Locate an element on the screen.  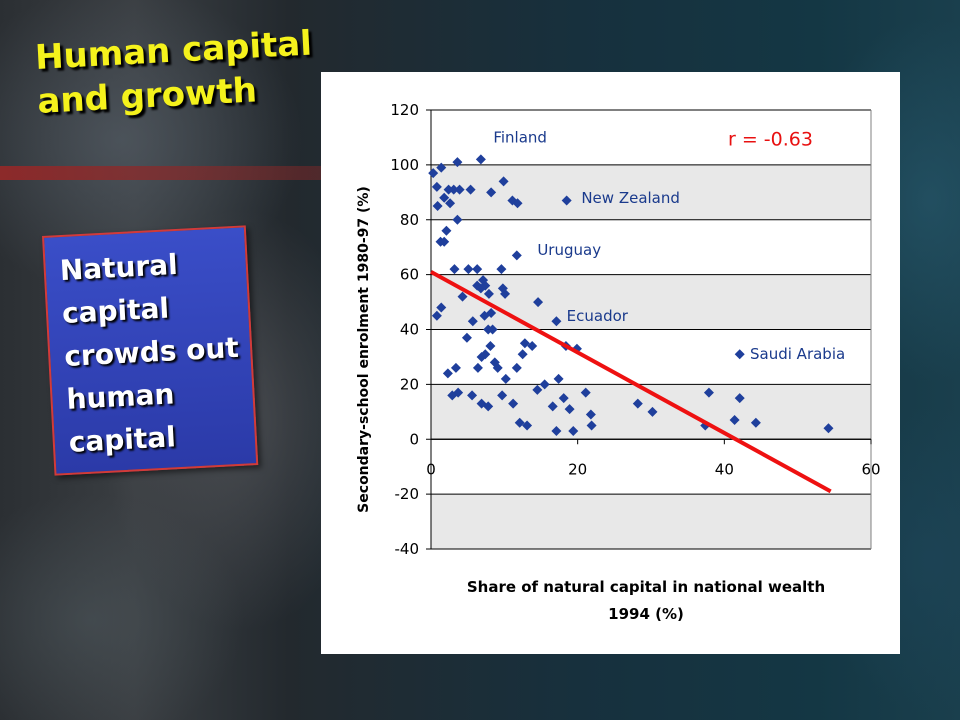
trend-line is located at coordinates (631, 382).